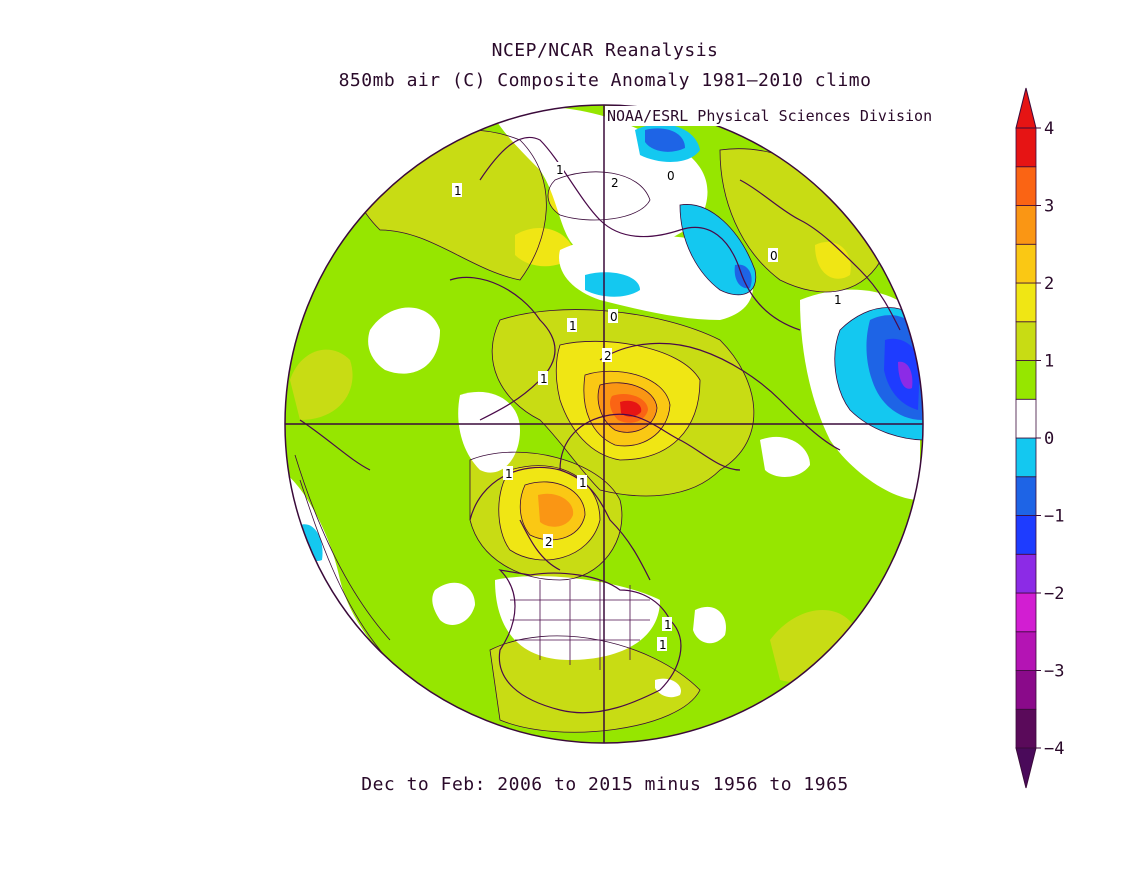  Describe the element at coordinates (1026, 108) in the screenshot. I see `colorbar-max-arrow` at that location.